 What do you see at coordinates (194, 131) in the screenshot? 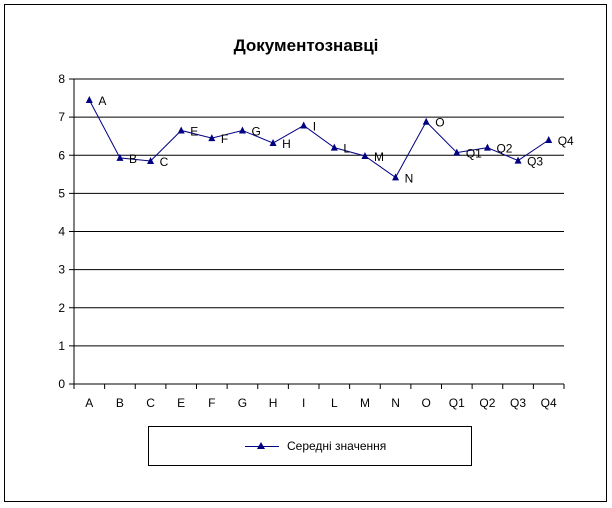
I see `data-label: E` at bounding box center [194, 131].